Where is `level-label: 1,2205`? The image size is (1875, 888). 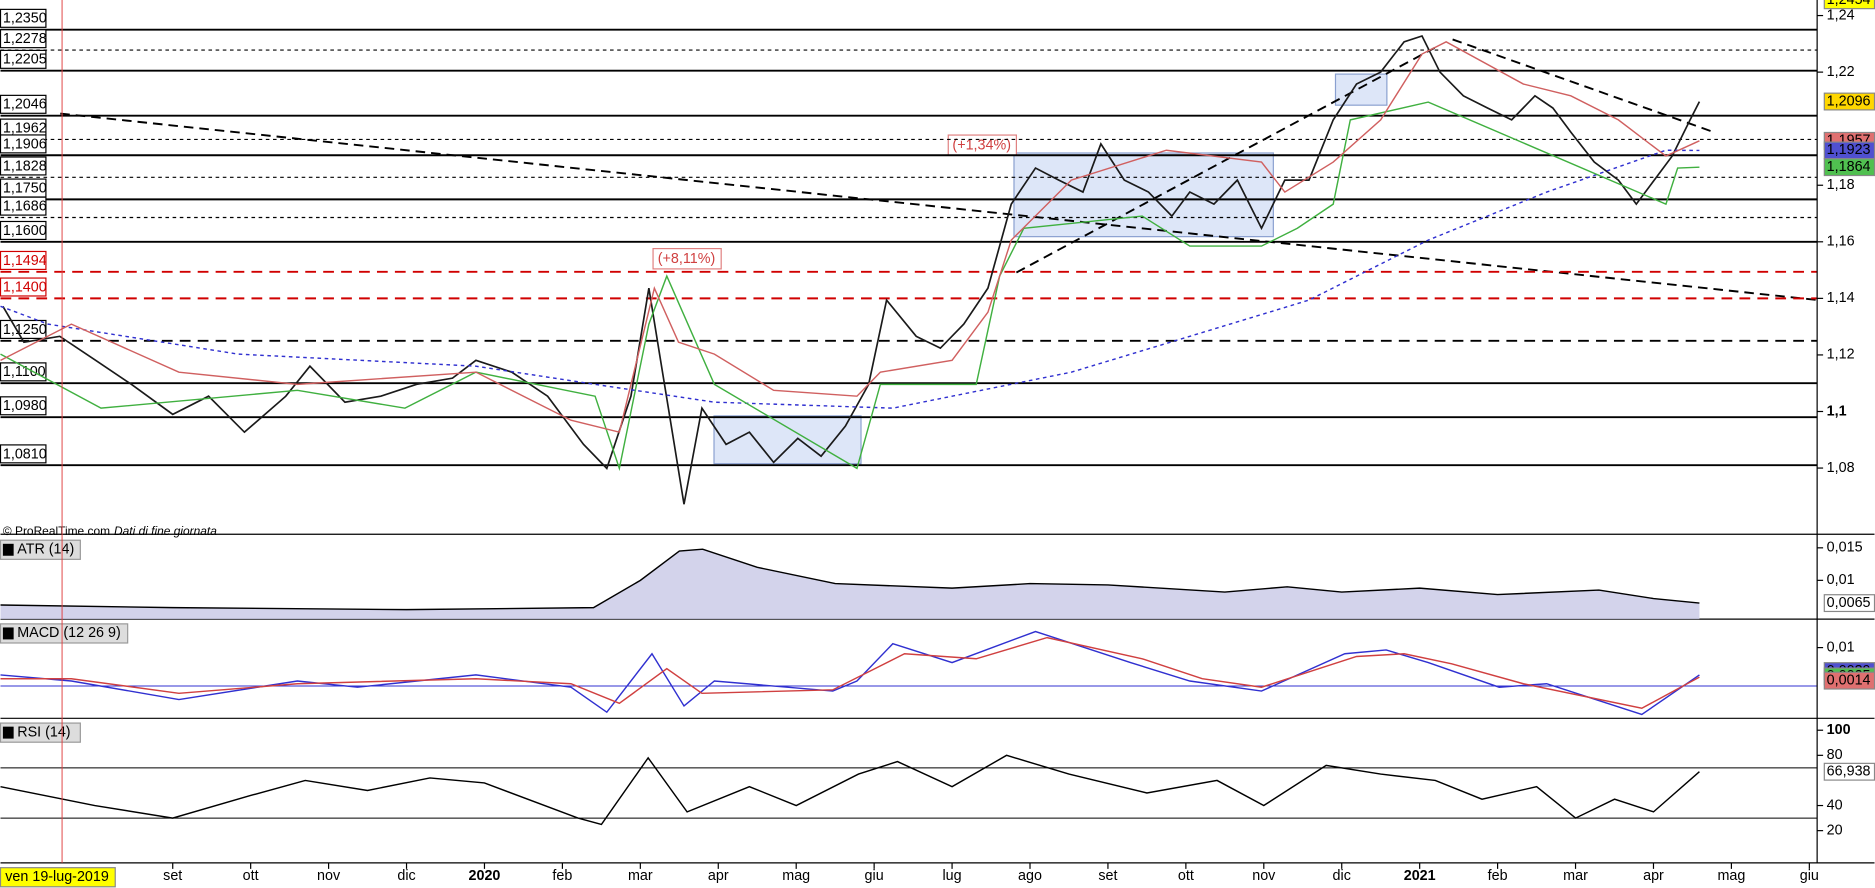
level-label: 1,2205 is located at coordinates (25, 60).